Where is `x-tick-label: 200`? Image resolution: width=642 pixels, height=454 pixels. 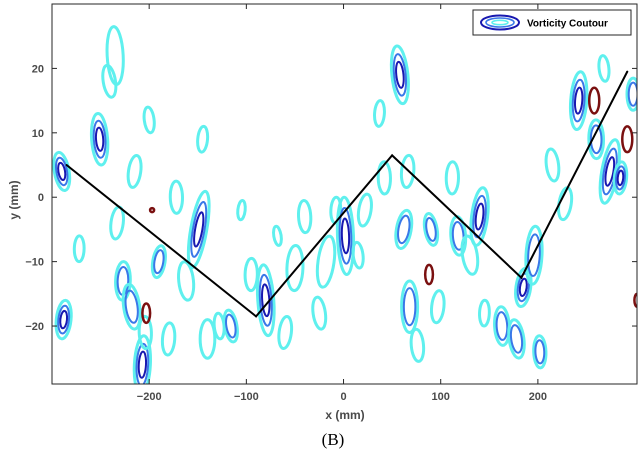 x-tick-label: 200 is located at coordinates (538, 397).